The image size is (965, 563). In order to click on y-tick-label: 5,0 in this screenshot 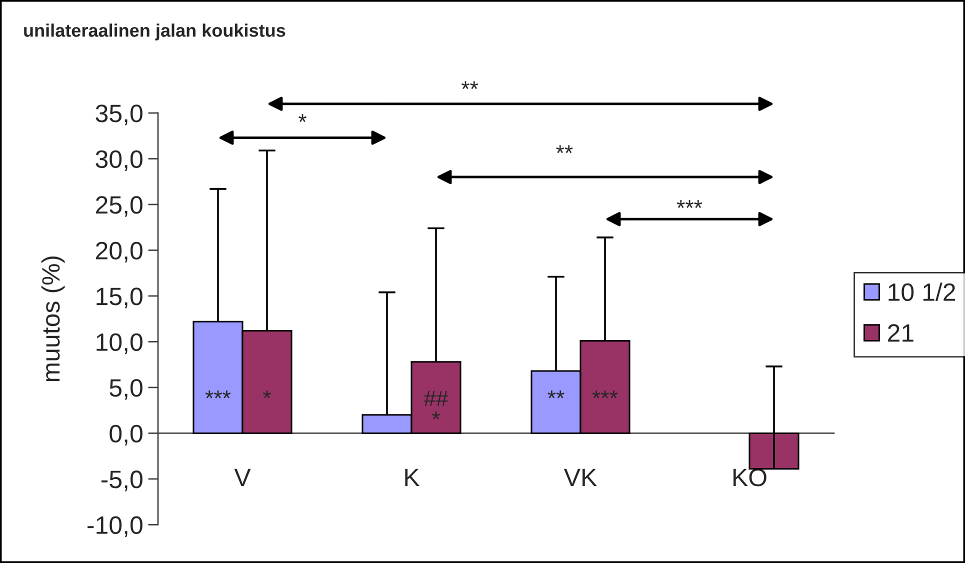, I will do `click(126, 389)`.